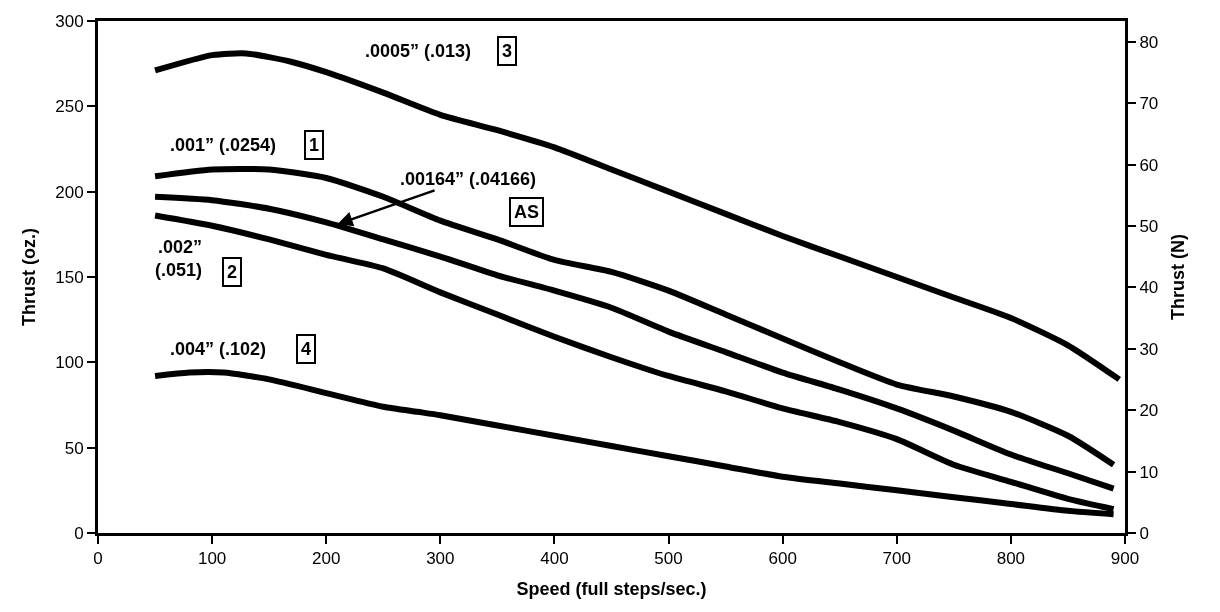 Image resolution: width=1220 pixels, height=612 pixels. Describe the element at coordinates (314, 145) in the screenshot. I see `annotation: 1` at that location.